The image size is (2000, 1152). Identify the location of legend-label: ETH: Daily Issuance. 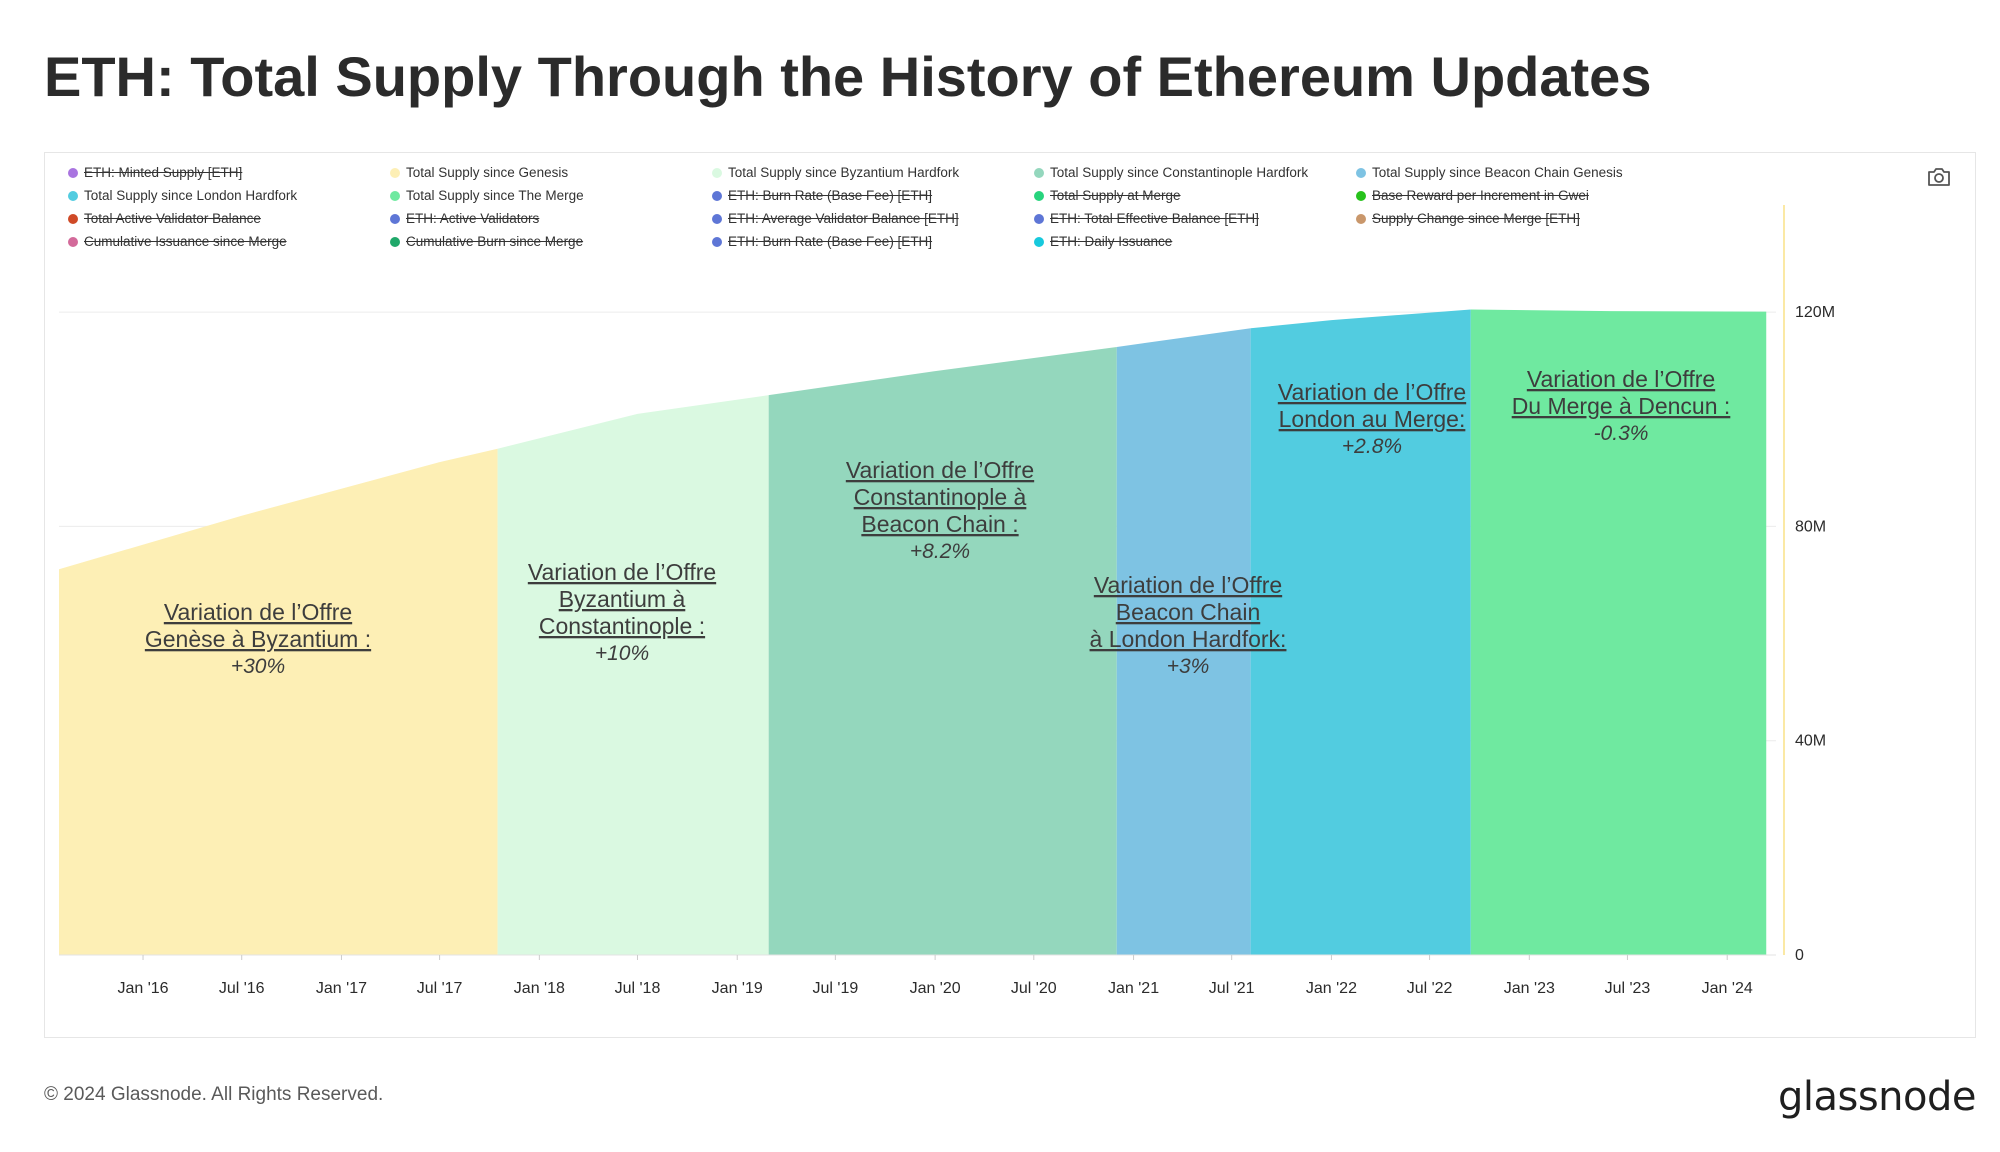
(1111, 241).